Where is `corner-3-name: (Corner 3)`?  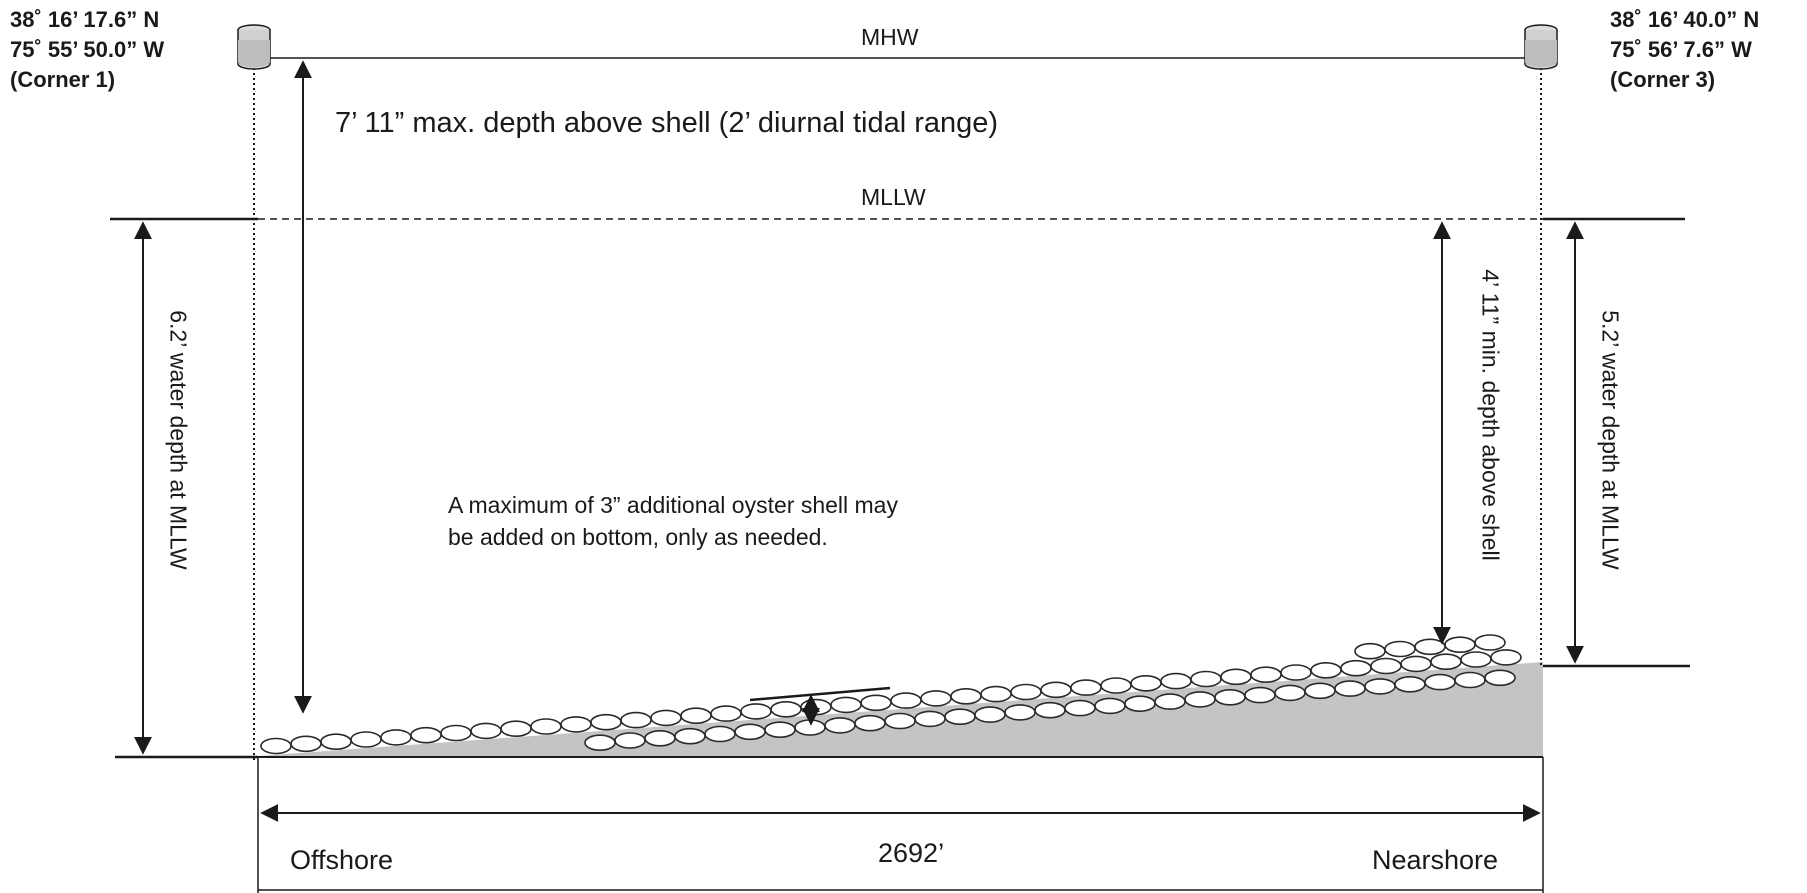
corner-3-name: (Corner 3) is located at coordinates (1663, 79).